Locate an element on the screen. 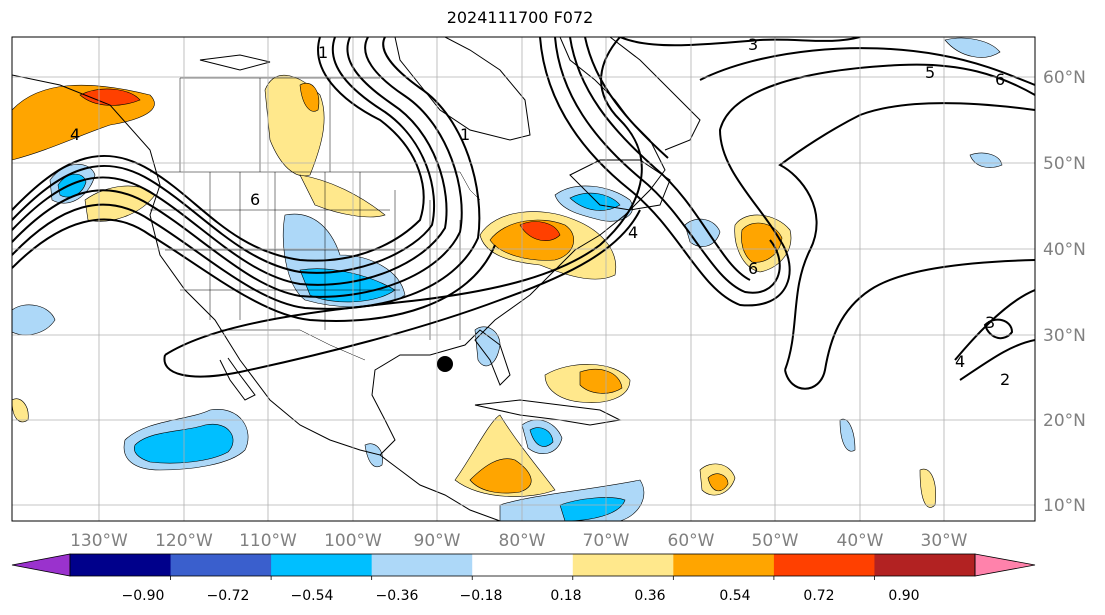 The height and width of the screenshot is (615, 1105). colorbar-border is located at coordinates (522, 565).